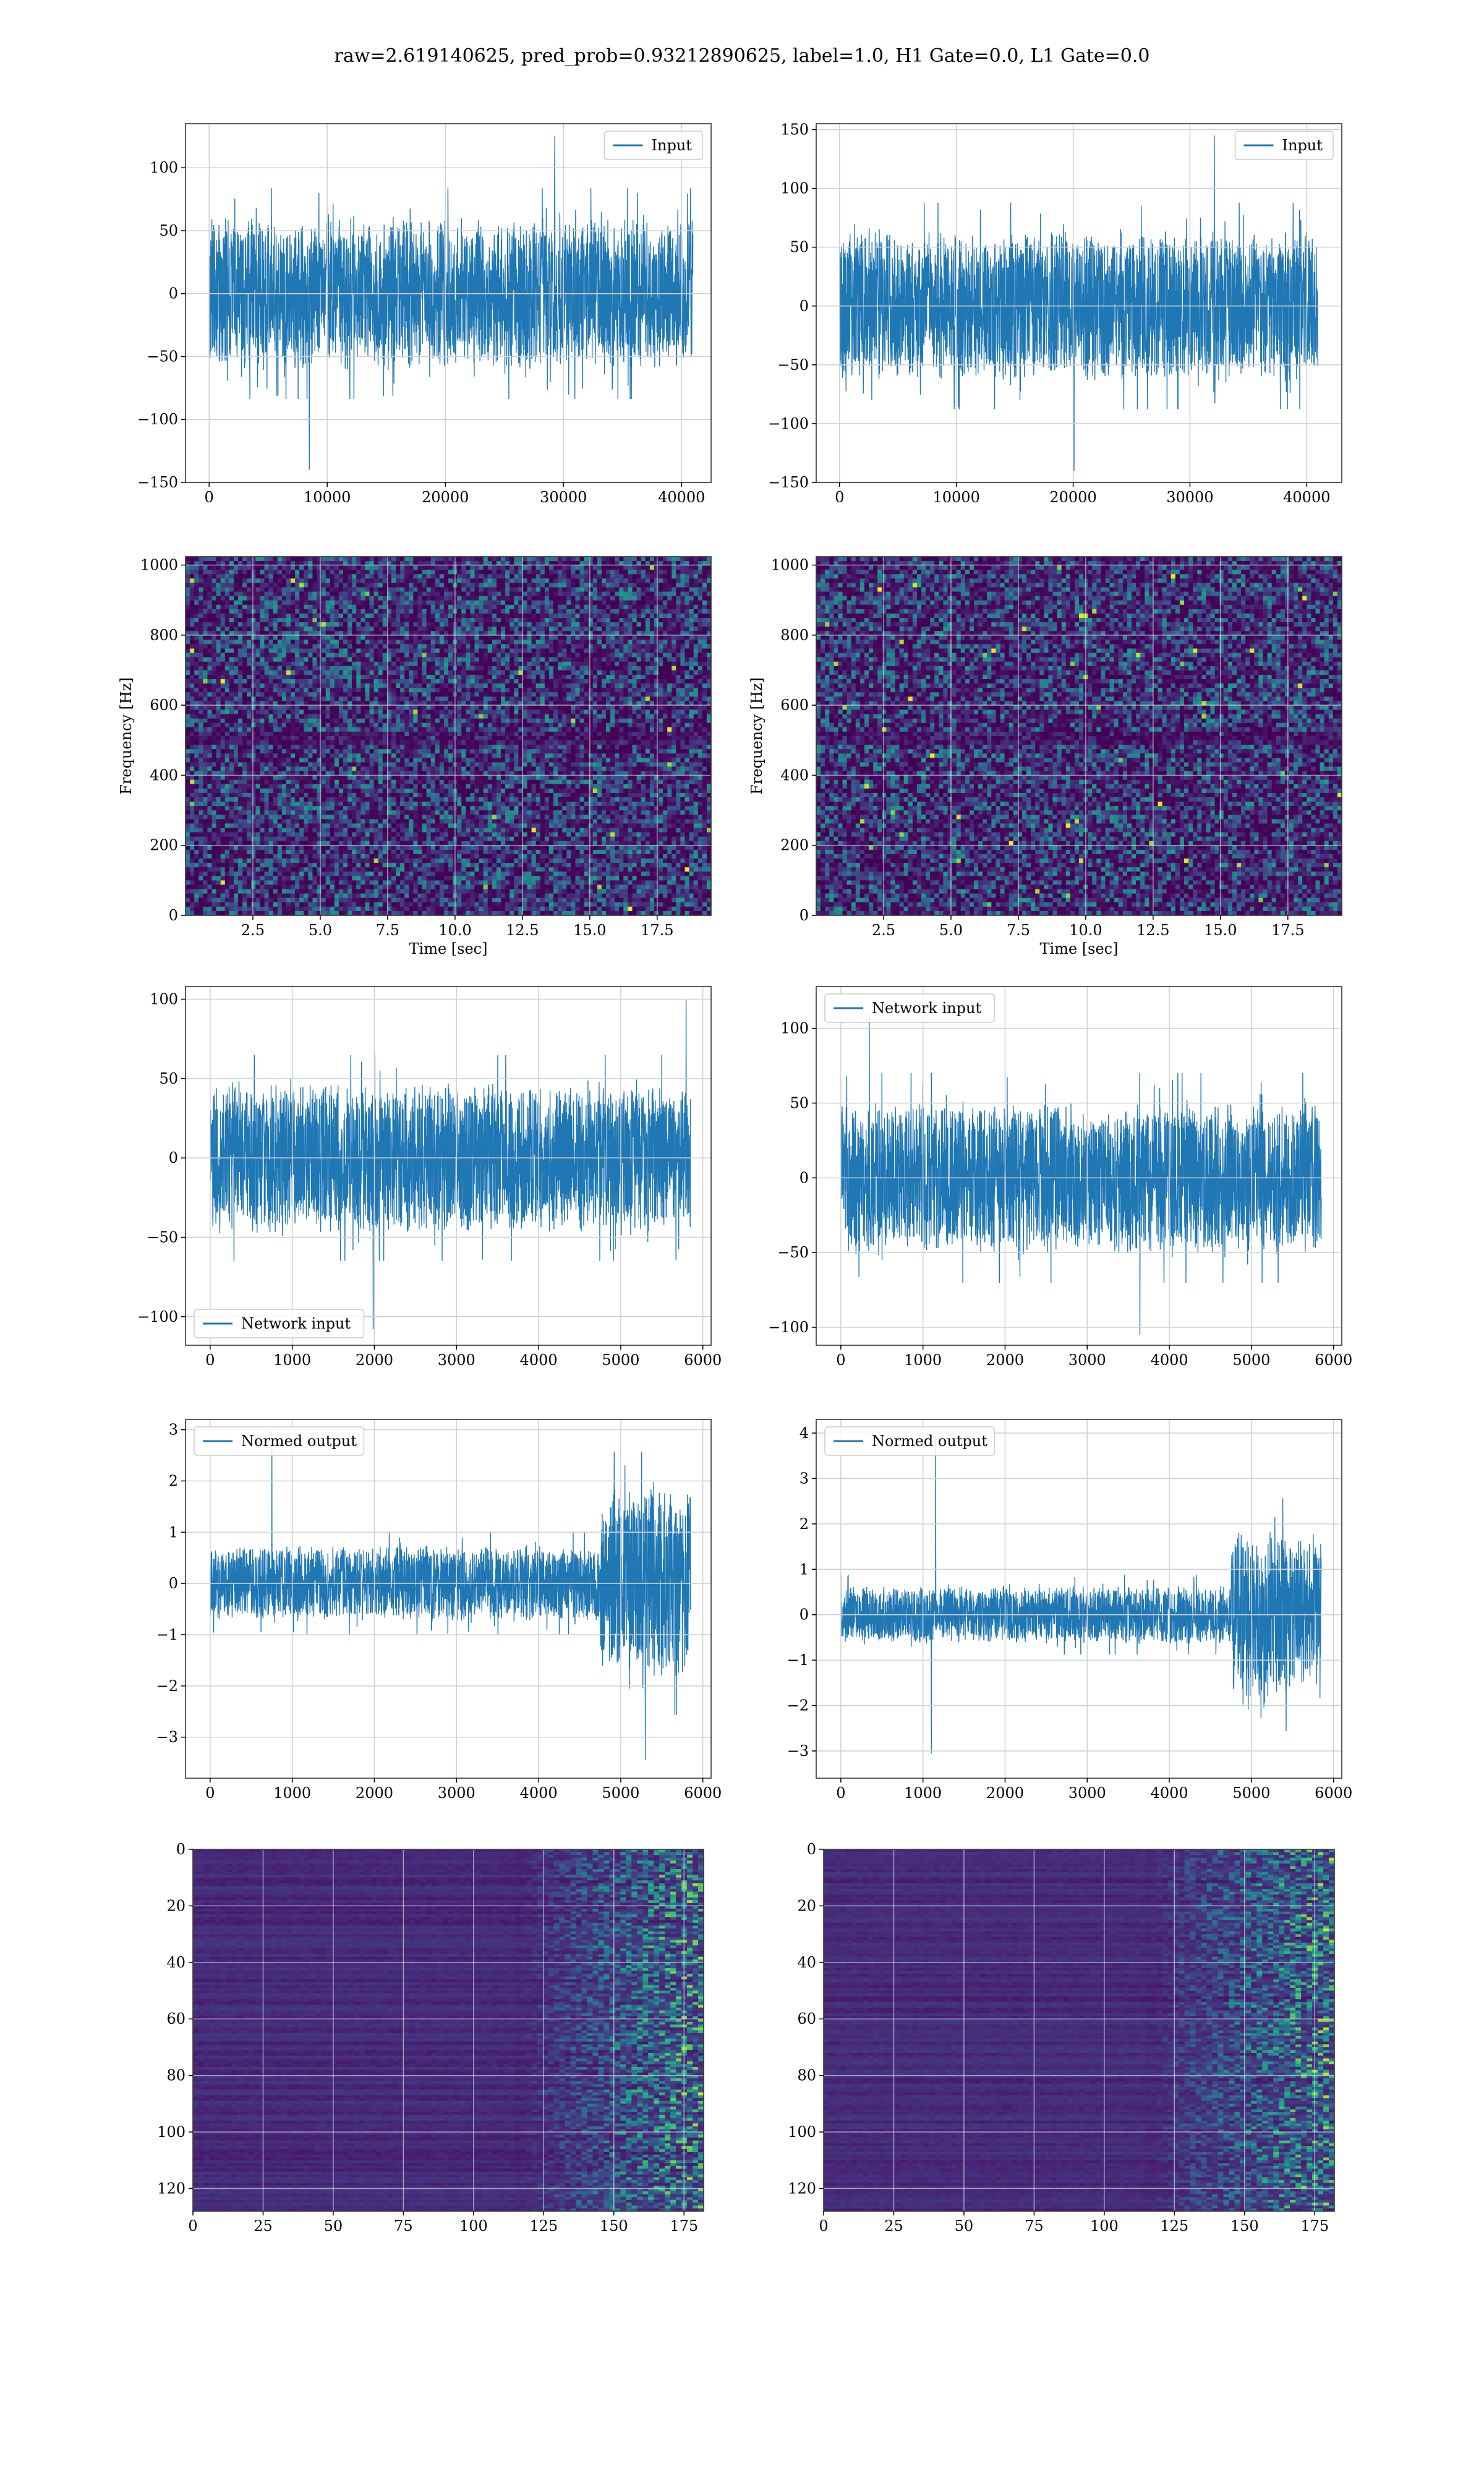  I want to click on l1-feature-map-xtick-label: 75, so click(1034, 2226).